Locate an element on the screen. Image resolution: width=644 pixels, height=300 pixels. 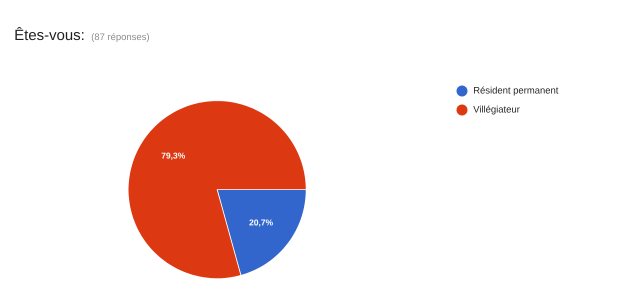
legend-label: Villégiateur is located at coordinates (496, 110).